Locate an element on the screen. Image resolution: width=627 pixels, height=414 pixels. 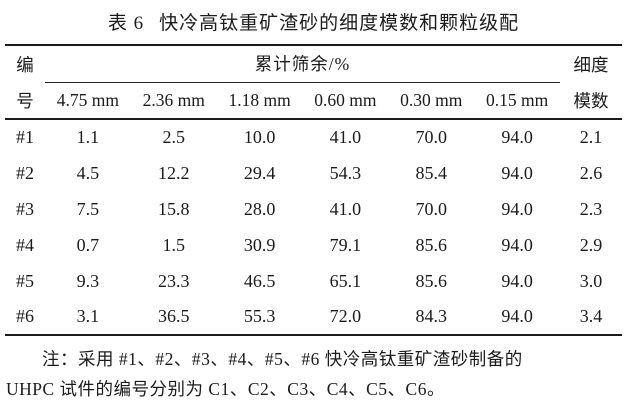
residue-value: 79.1 is located at coordinates (345, 244).